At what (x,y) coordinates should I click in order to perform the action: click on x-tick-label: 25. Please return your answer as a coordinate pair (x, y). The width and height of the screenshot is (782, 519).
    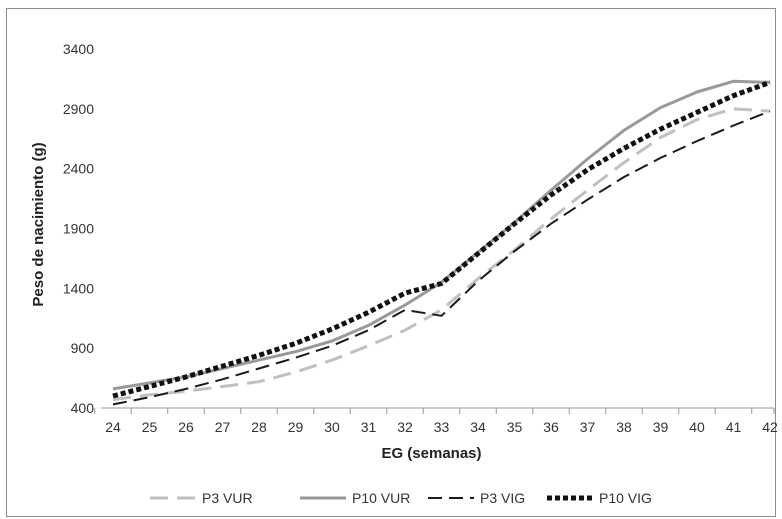
    Looking at the image, I should click on (150, 427).